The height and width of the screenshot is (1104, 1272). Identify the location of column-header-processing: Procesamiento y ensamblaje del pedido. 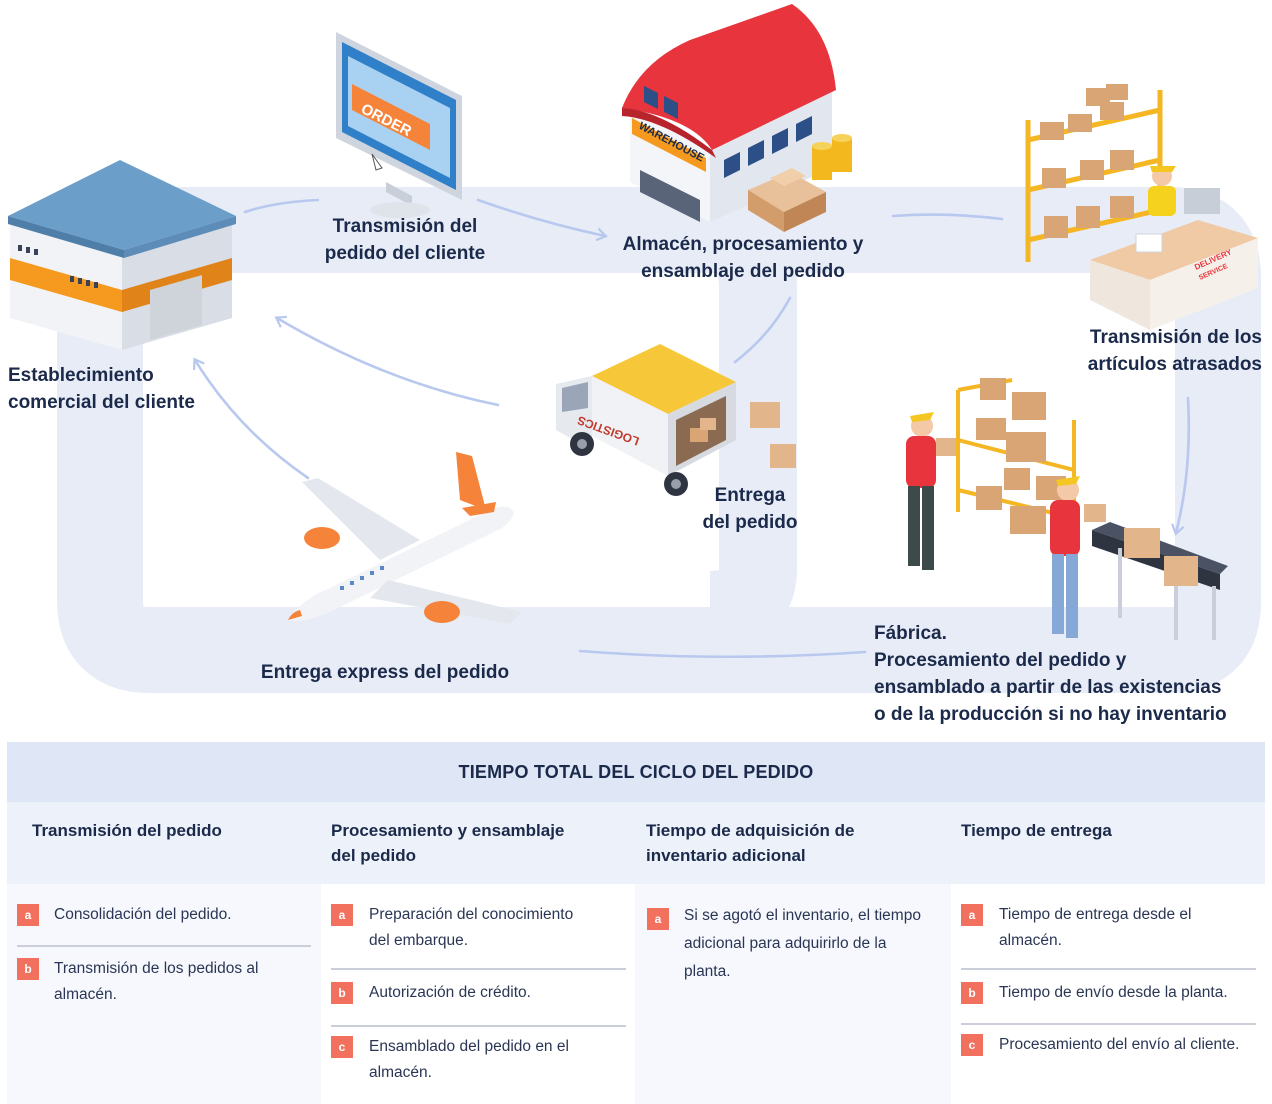
(466, 843).